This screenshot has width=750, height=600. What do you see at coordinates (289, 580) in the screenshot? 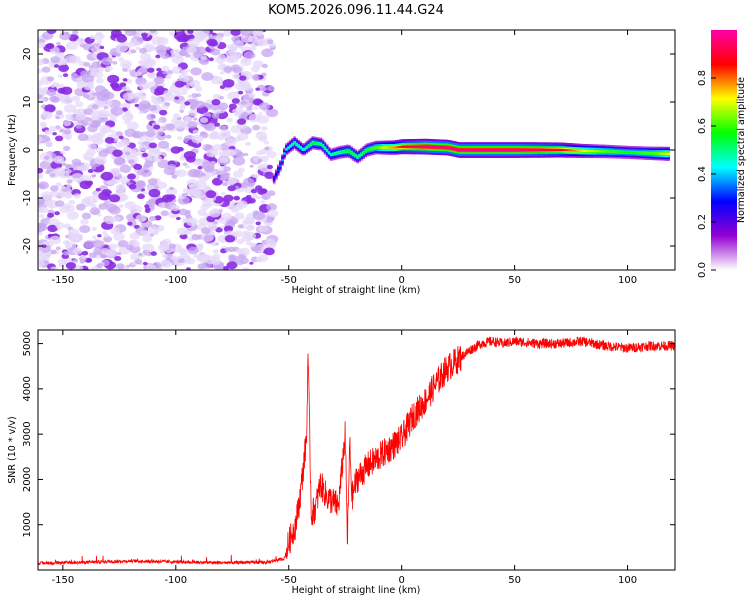
I see `x-tick-label: -50` at bounding box center [289, 580].